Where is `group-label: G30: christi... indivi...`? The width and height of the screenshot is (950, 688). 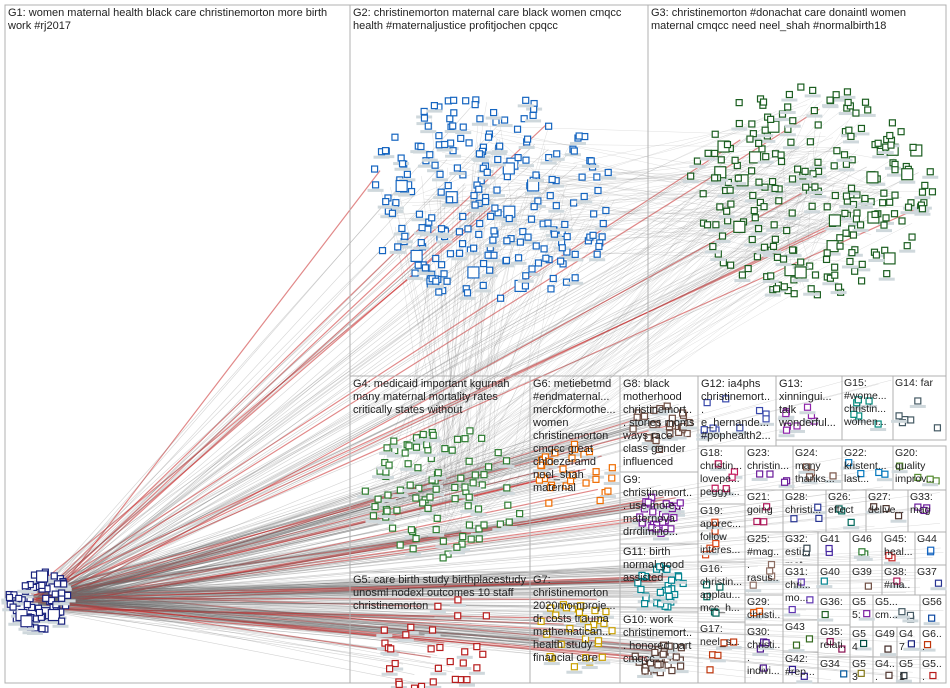
group-label: G30: christi... indivi... is located at coordinates (764, 651).